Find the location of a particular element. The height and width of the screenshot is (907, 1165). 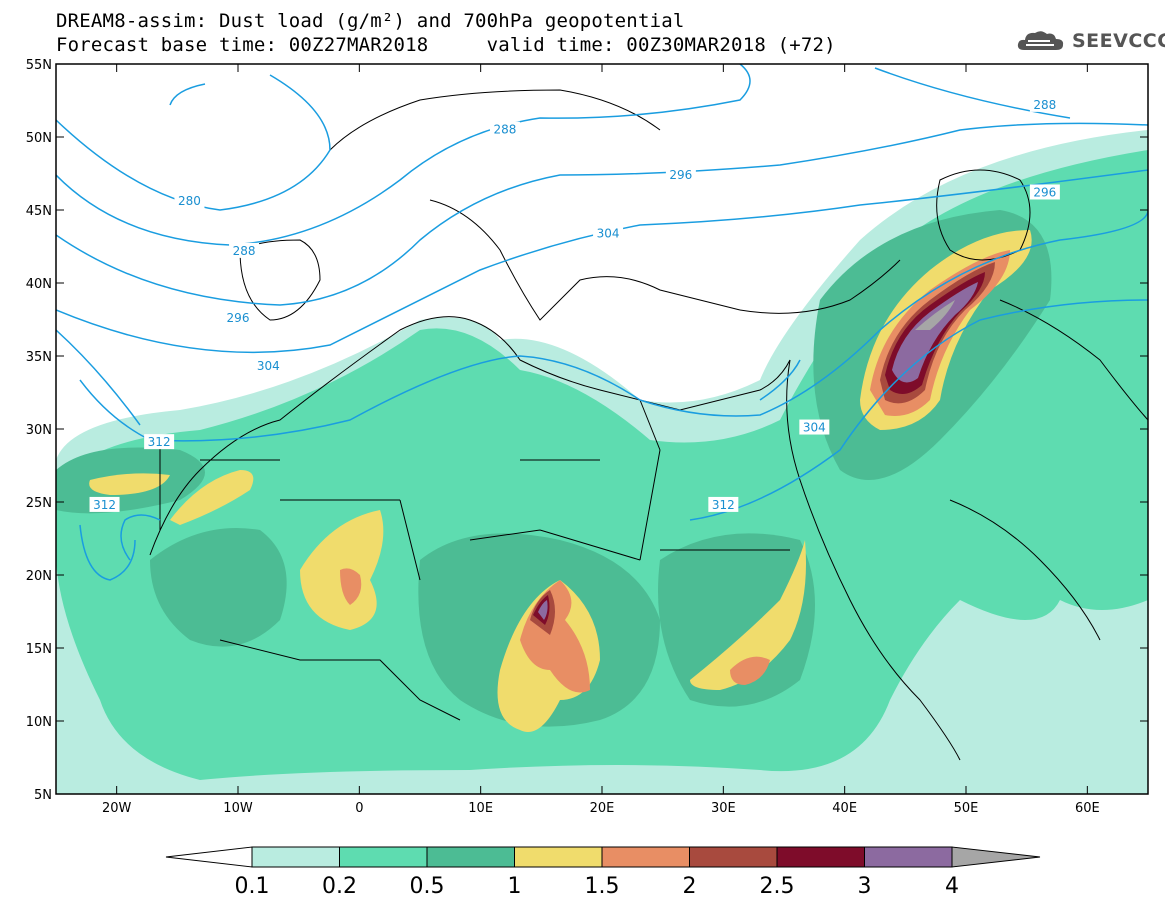

colorbar-label: 0.5 is located at coordinates (427, 886).